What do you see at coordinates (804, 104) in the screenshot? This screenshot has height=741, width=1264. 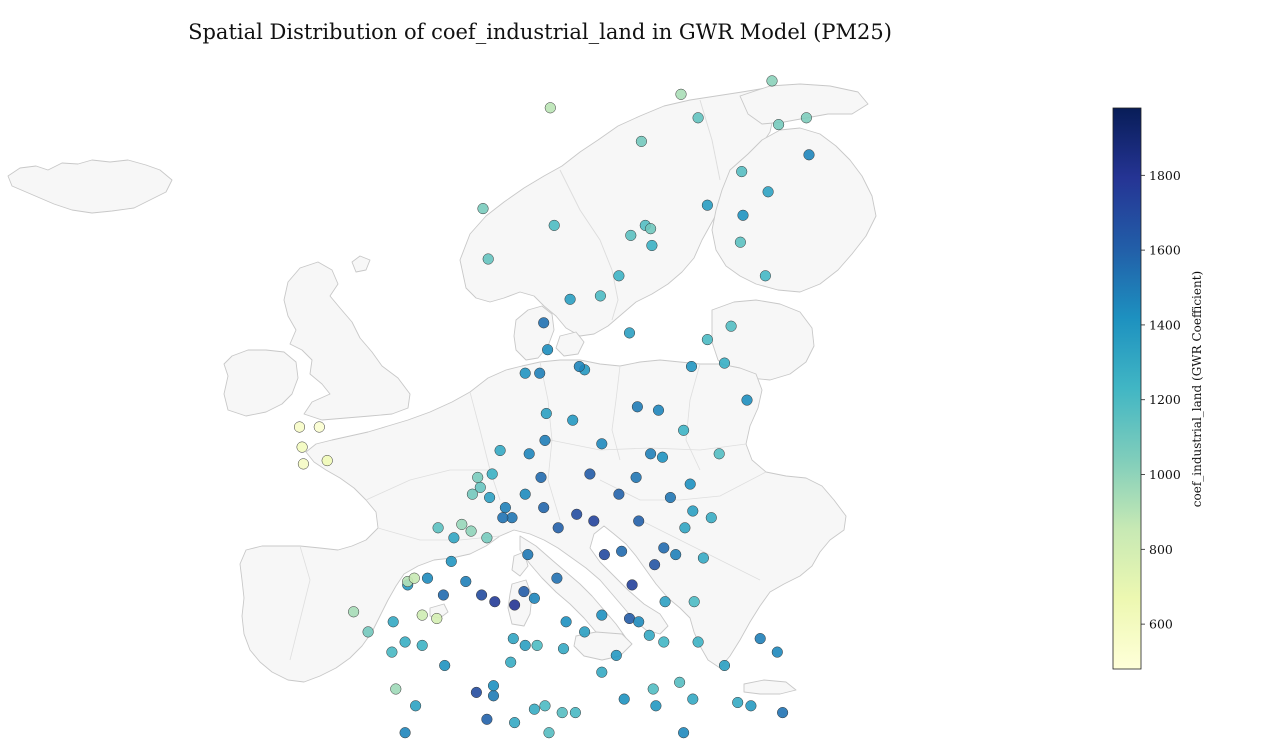 I see `northern-norway` at bounding box center [804, 104].